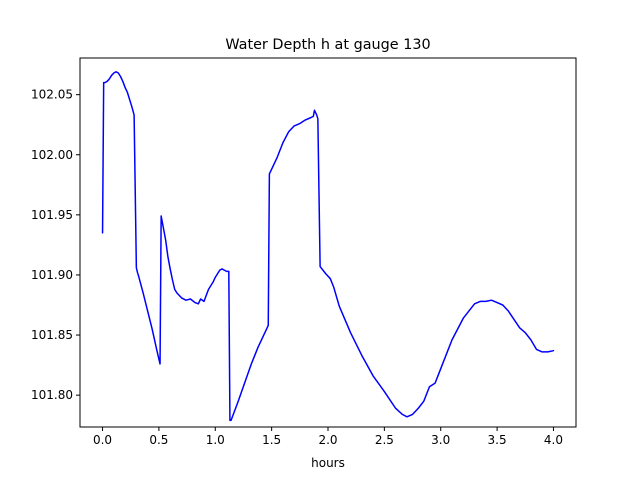 The height and width of the screenshot is (480, 640). What do you see at coordinates (215, 440) in the screenshot?
I see `x-tick-label: 1.0` at bounding box center [215, 440].